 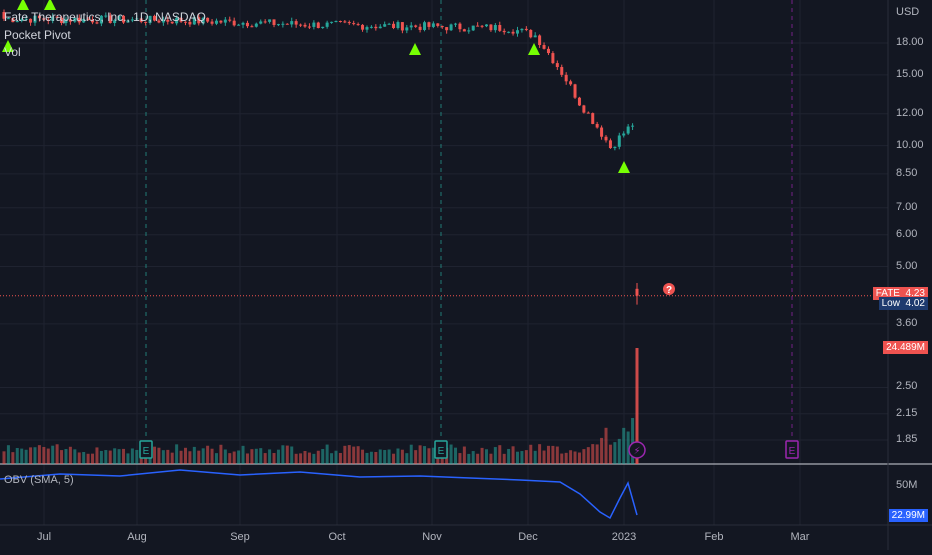 I want to click on earnings-marker-box, so click(x=146, y=449).